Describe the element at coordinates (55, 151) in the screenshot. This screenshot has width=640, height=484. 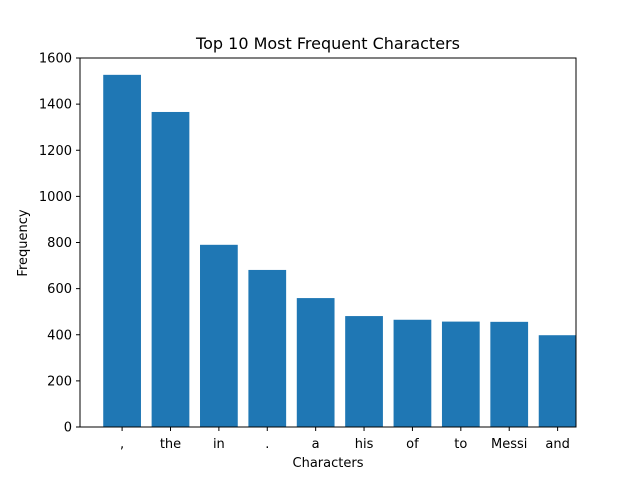
I see `y-tick-label-6: 1200` at that location.